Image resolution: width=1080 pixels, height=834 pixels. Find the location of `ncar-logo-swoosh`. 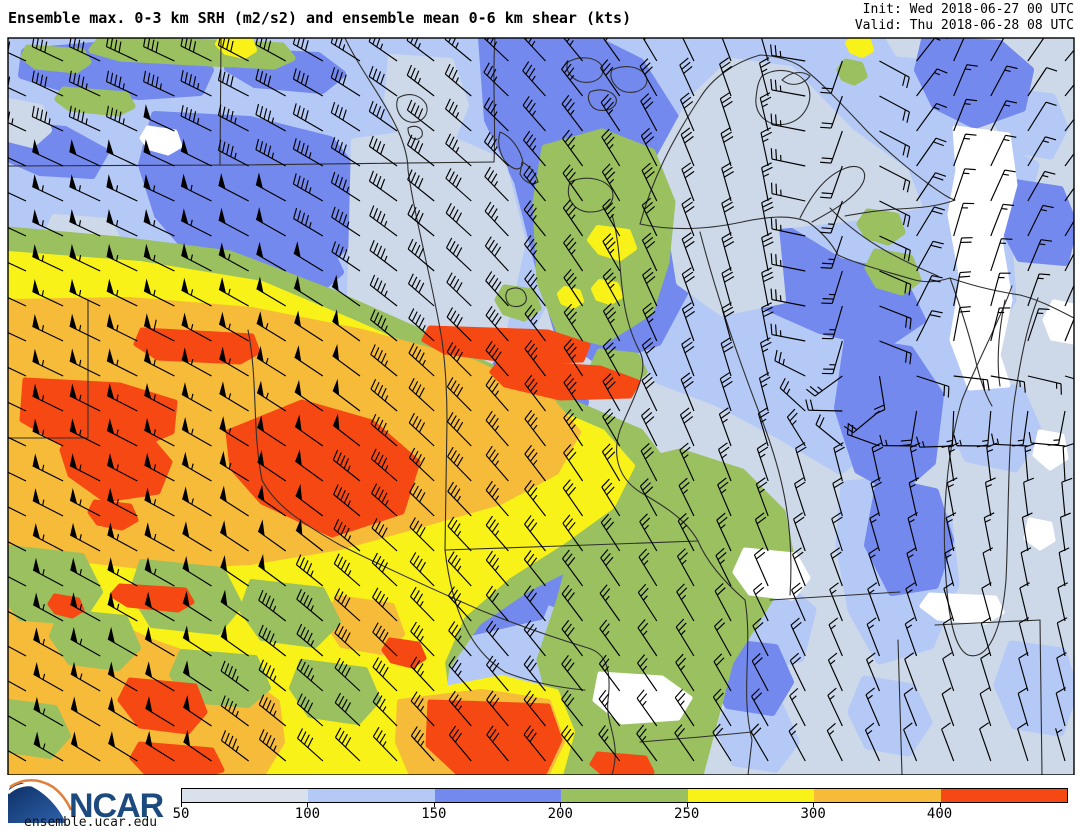

ncar-logo-swoosh is located at coordinates (37, 802).